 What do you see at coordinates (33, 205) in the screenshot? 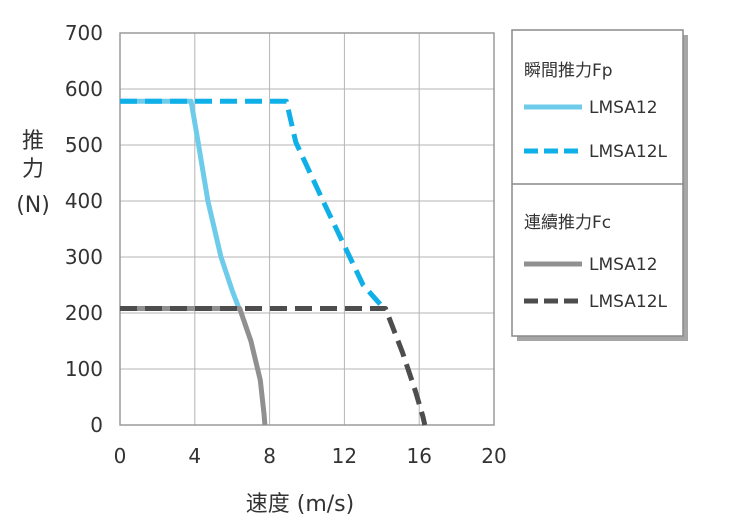
I see `y-axis-title-line-3: (N)` at bounding box center [33, 205].